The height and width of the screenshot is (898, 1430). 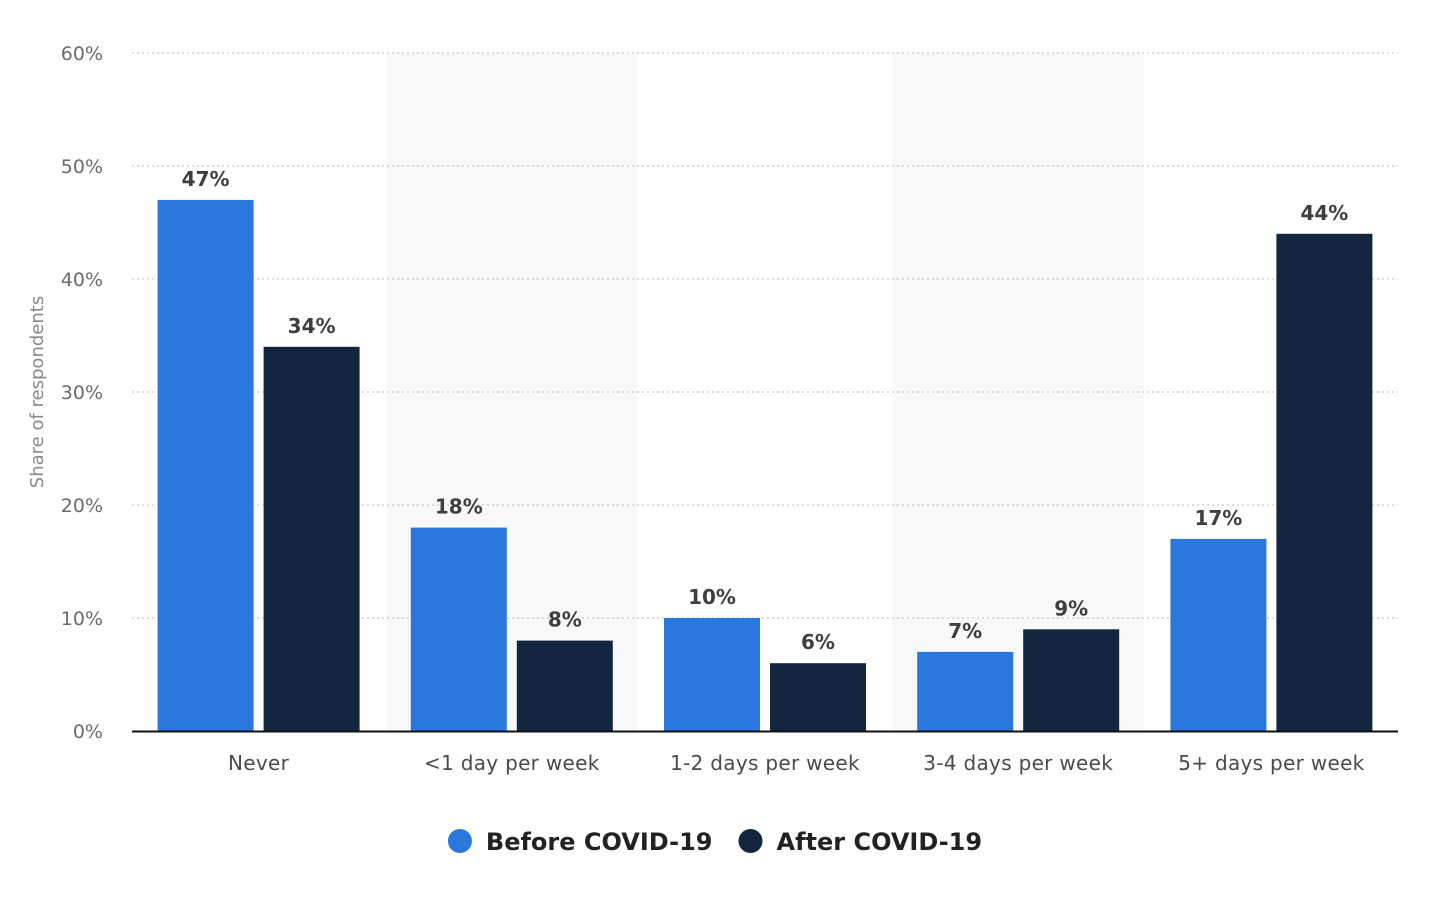 I want to click on y-tick-label-50: 50%, so click(x=82, y=167).